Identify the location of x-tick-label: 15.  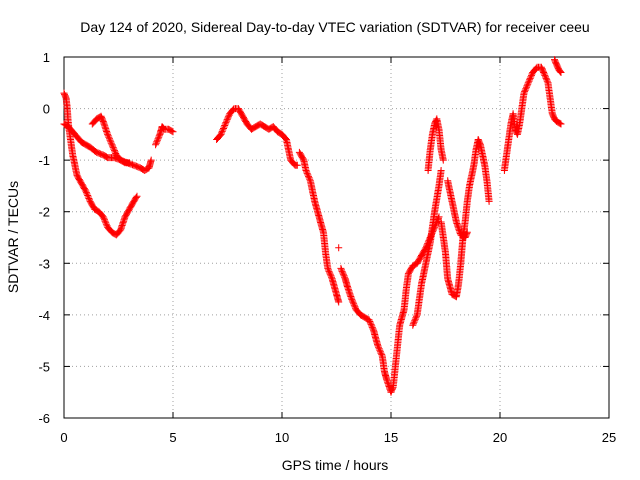
(391, 437).